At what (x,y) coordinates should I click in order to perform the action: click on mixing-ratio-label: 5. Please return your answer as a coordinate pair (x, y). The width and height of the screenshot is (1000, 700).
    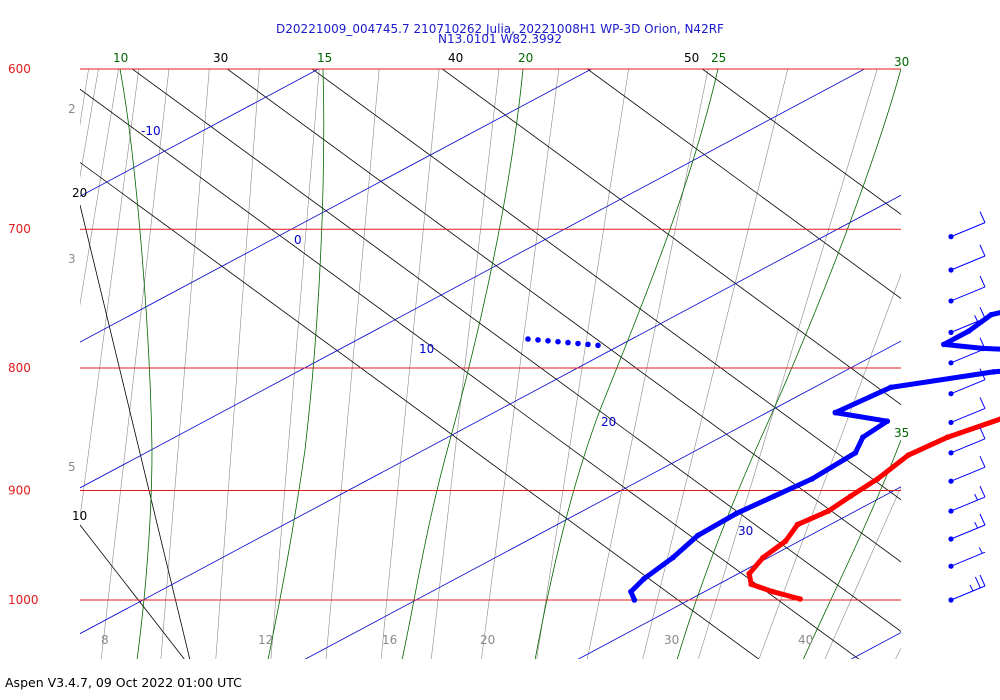
    Looking at the image, I should click on (72, 467).